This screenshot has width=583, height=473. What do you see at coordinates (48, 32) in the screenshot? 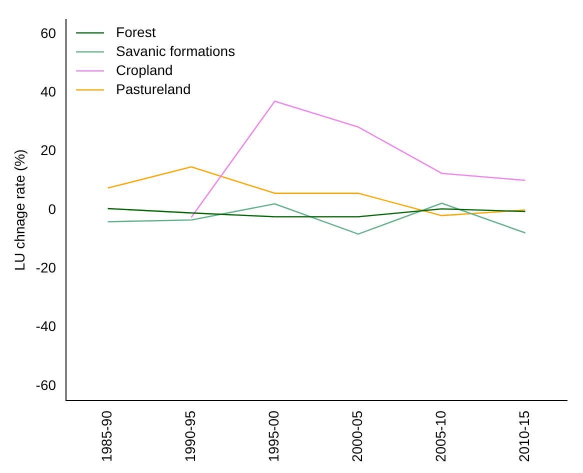
I see `y-tick-label: 60` at bounding box center [48, 32].